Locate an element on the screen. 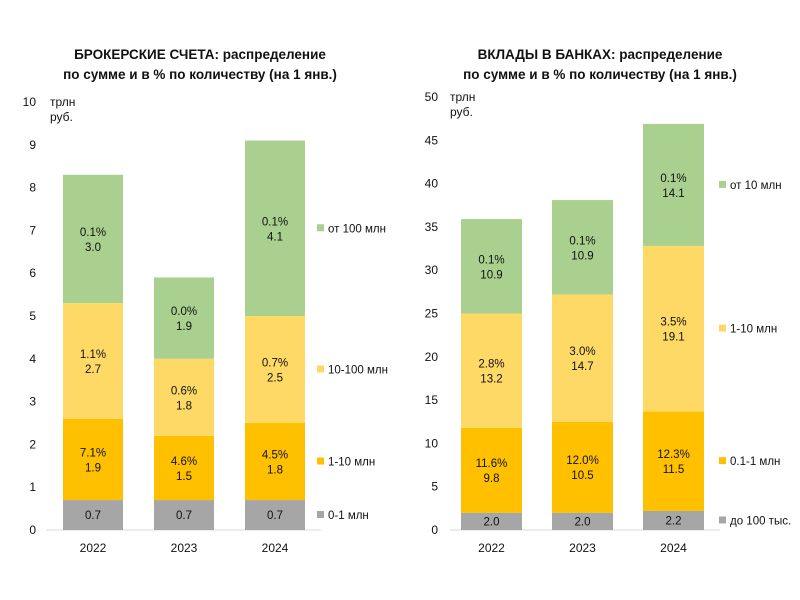 The width and height of the screenshot is (800, 600). segment-value-label: 2.2 is located at coordinates (674, 521).